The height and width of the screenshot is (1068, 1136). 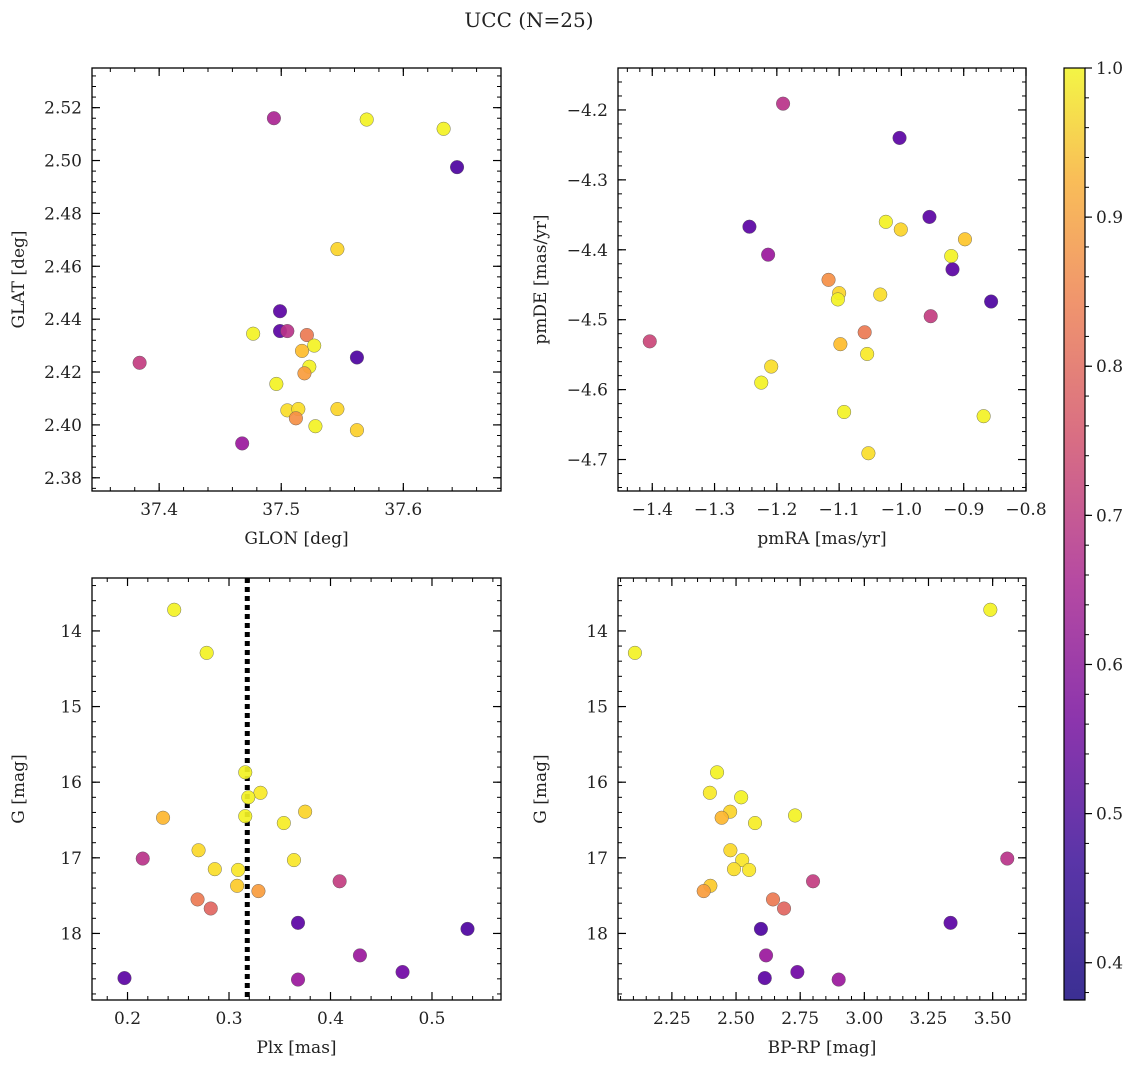 I want to click on x-tick-label: 37.6, so click(x=403, y=510).